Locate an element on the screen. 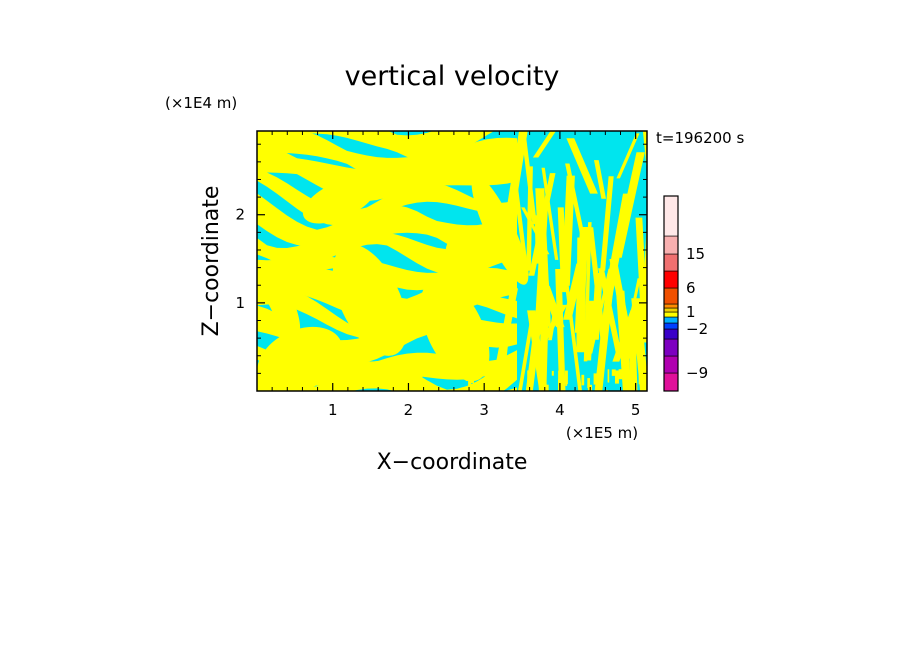  colorbar: −9 −21 6 15 is located at coordinates (685, 293).